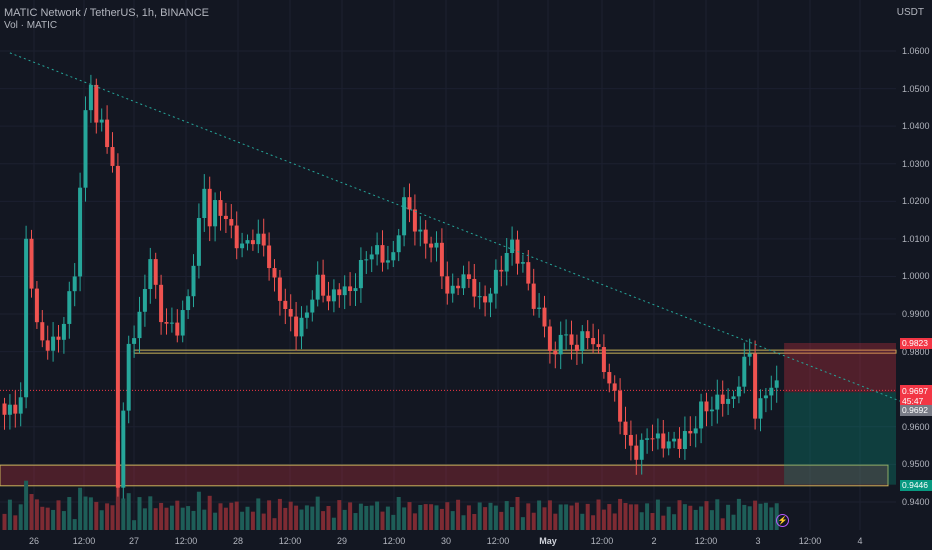 This screenshot has width=932, height=550. Describe the element at coordinates (706, 541) in the screenshot. I see `time-tick-label: 12:00` at that location.